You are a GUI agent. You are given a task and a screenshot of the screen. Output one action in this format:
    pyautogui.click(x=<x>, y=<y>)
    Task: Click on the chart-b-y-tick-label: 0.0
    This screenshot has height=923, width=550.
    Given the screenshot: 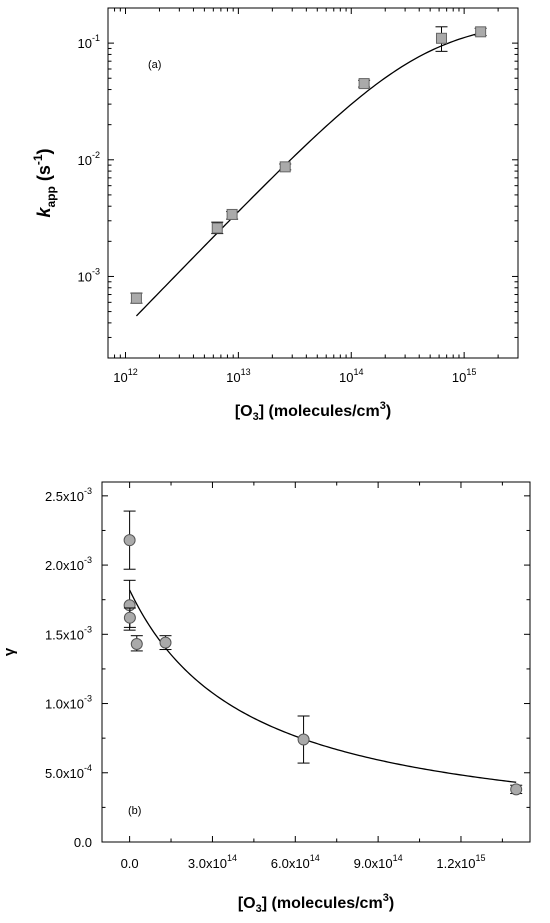 What is the action you would take?
    pyautogui.click(x=83, y=842)
    